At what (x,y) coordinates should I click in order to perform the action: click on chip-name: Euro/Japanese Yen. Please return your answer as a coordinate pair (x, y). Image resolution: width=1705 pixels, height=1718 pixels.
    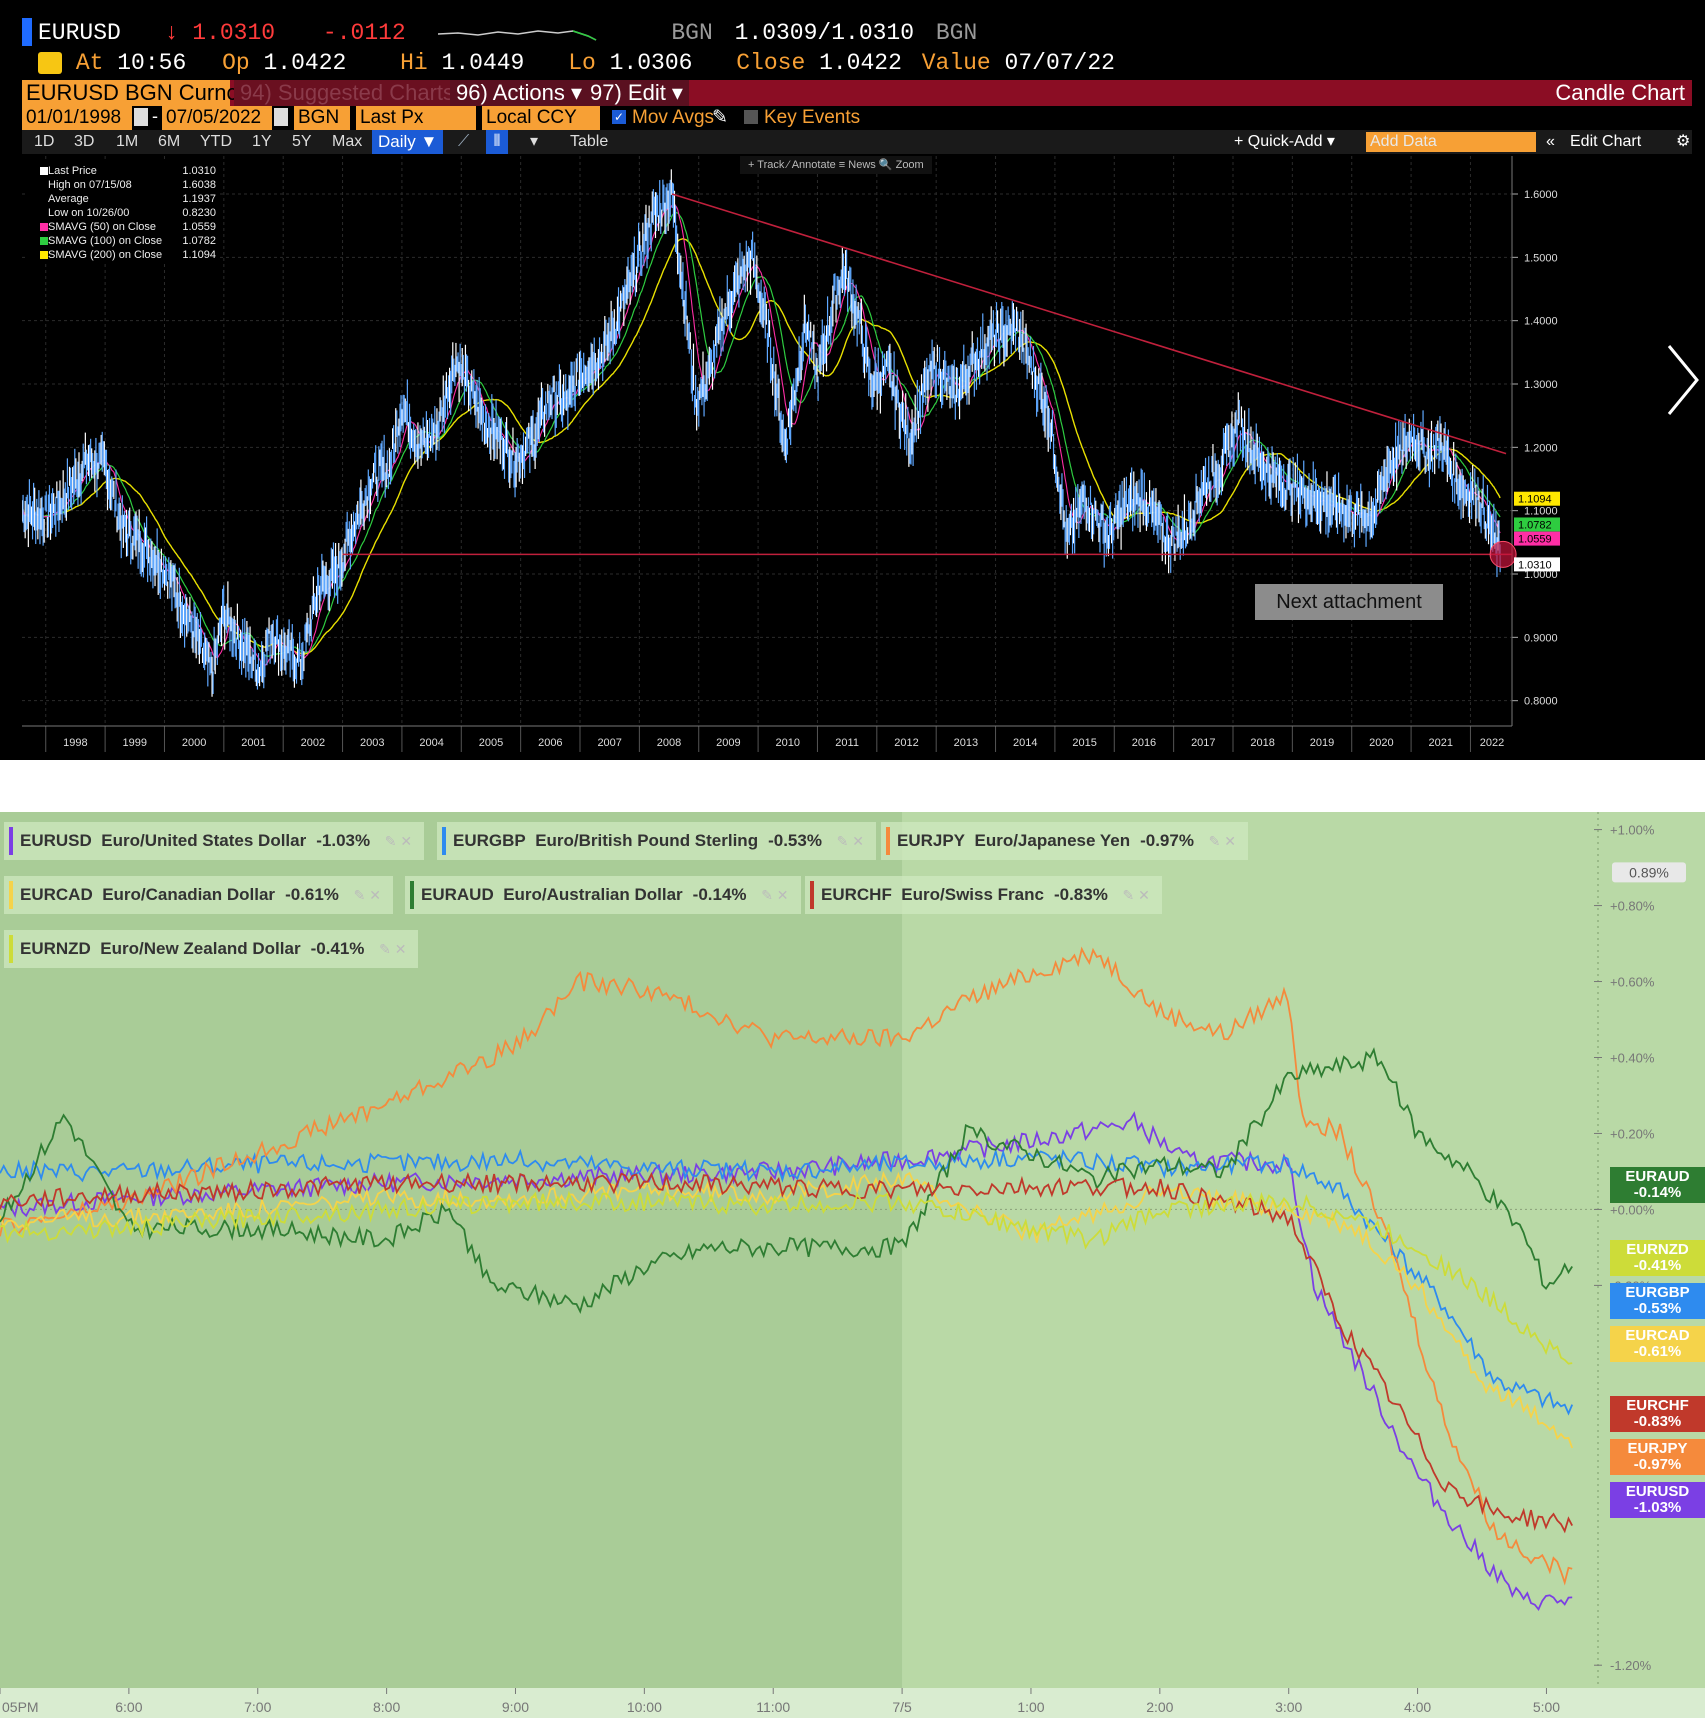
    Looking at the image, I should click on (1052, 840).